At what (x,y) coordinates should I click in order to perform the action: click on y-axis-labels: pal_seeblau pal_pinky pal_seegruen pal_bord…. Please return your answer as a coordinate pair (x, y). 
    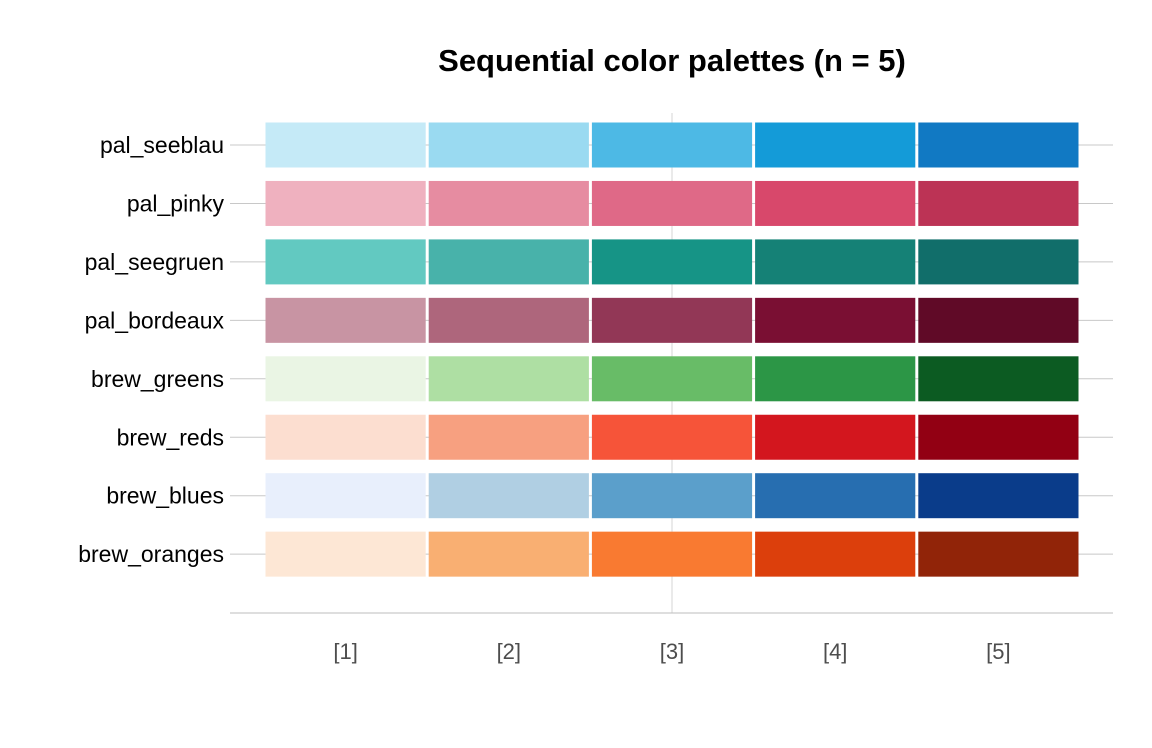
    Looking at the image, I should click on (151, 349).